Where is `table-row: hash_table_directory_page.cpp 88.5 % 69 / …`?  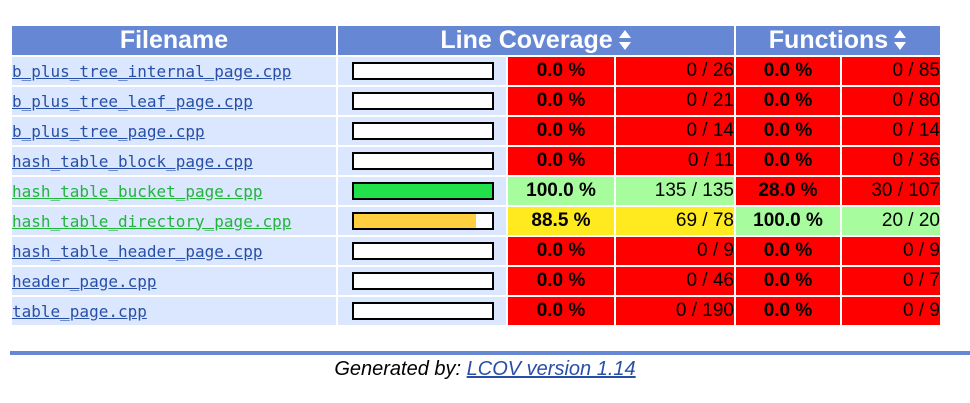 table-row: hash_table_directory_page.cpp 88.5 % 69 / … is located at coordinates (476, 221).